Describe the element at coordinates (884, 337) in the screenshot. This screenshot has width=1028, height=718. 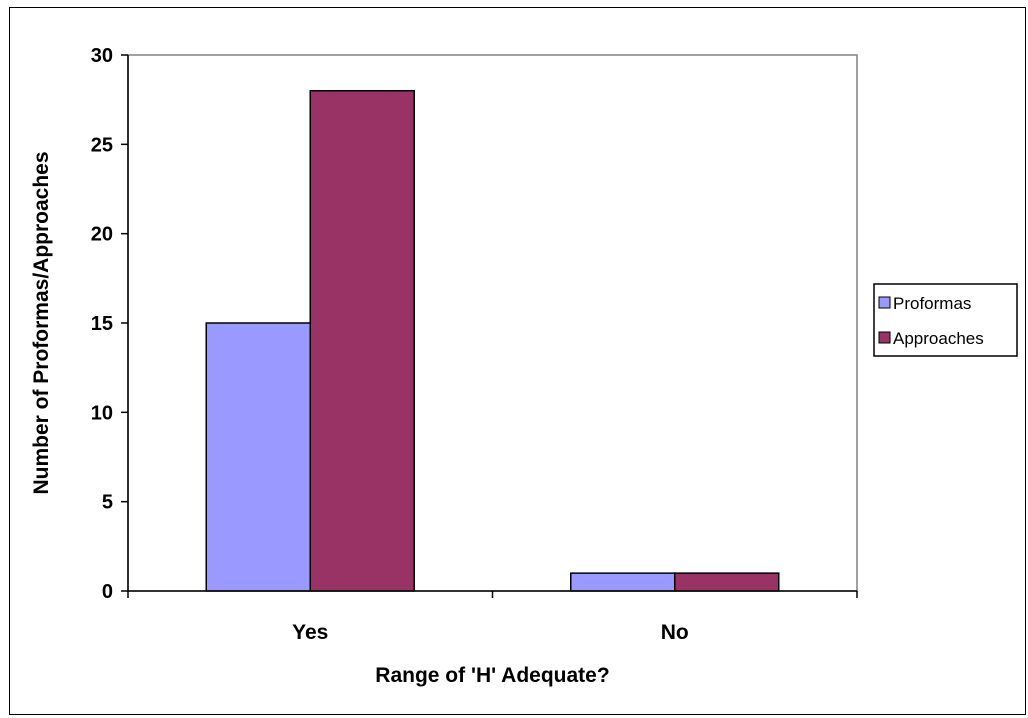
I see `legend-swatch-approaches` at that location.